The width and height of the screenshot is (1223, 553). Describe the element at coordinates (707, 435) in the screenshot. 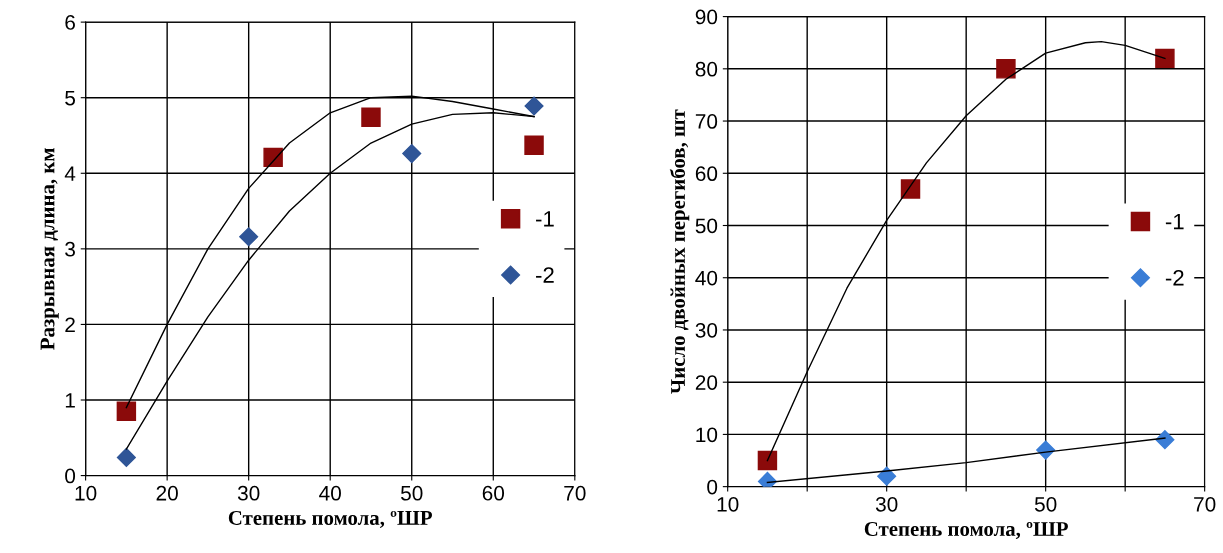

I see `y-tick-label: 10` at that location.